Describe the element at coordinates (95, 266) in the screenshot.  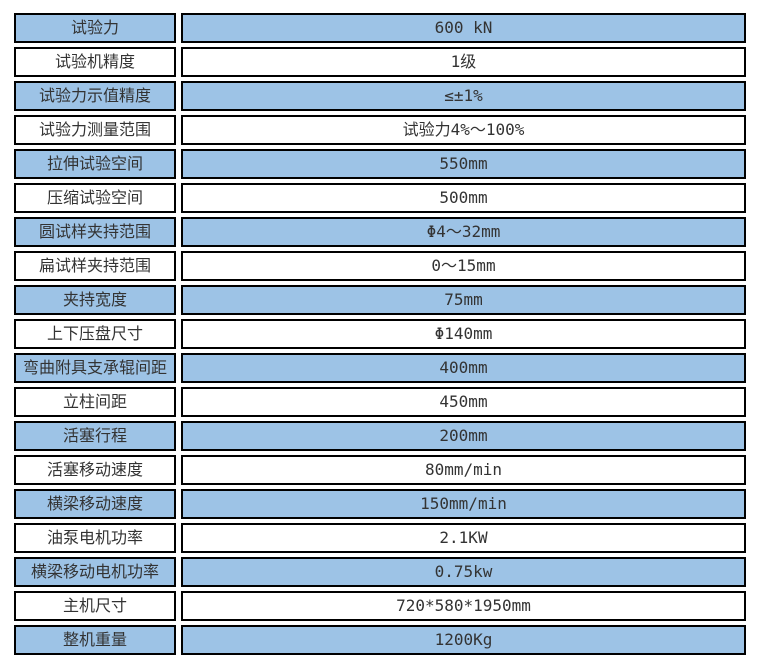
I see `spec-label: 扁试样夹持范围` at that location.